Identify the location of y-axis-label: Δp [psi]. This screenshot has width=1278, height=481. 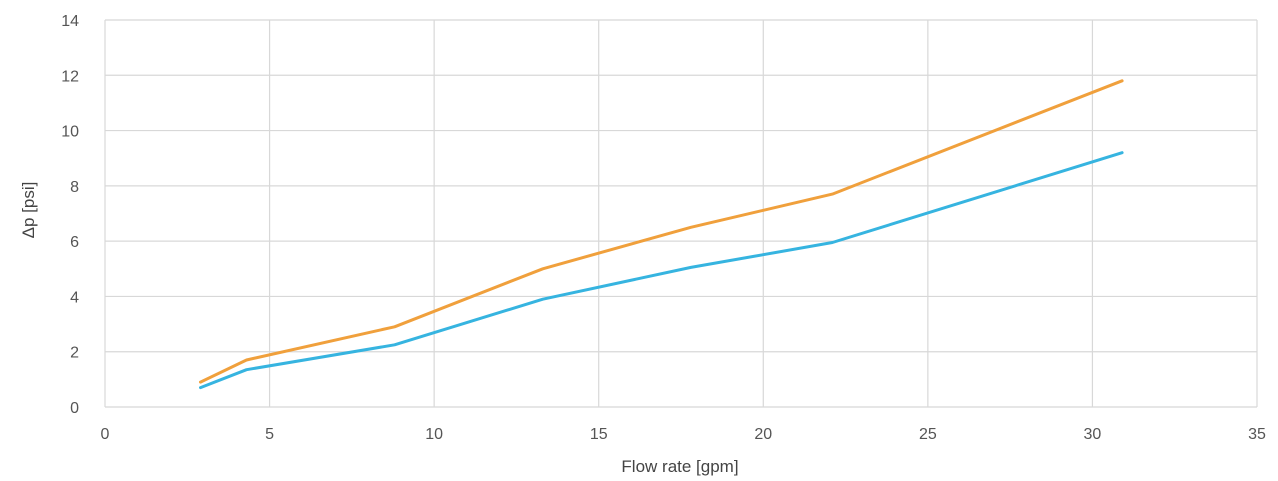
(28, 210).